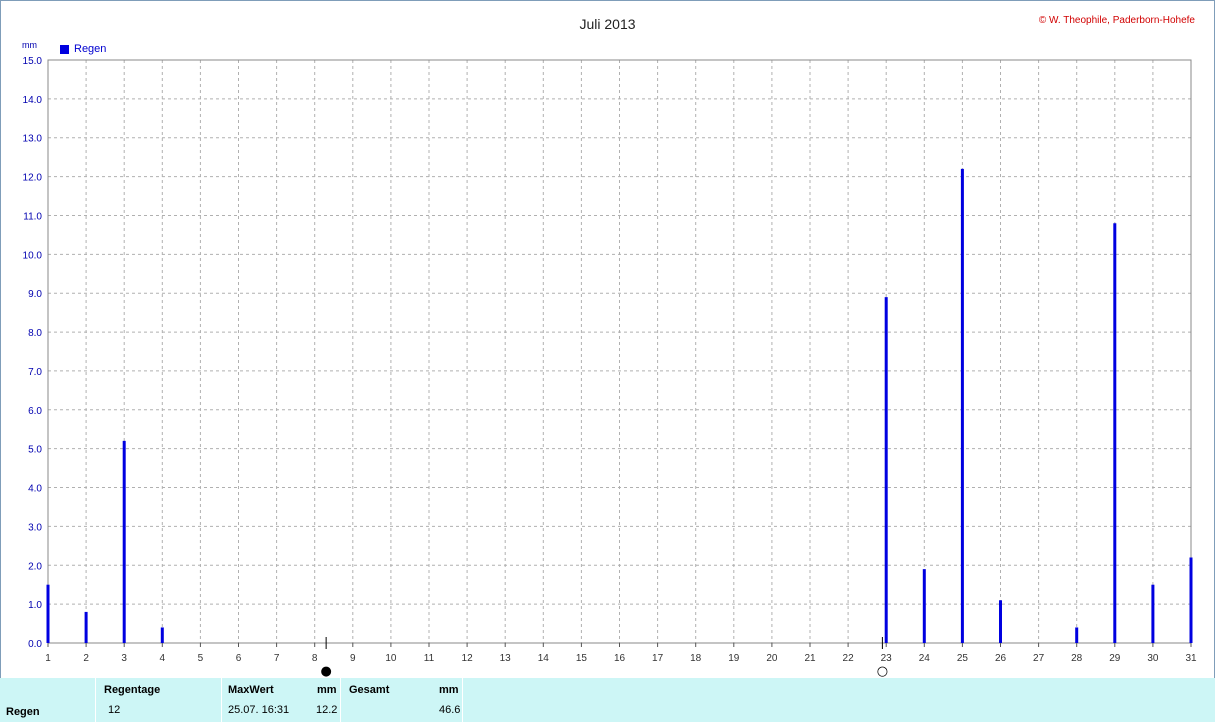  I want to click on gesamt-header: Gesamt, so click(369, 690).